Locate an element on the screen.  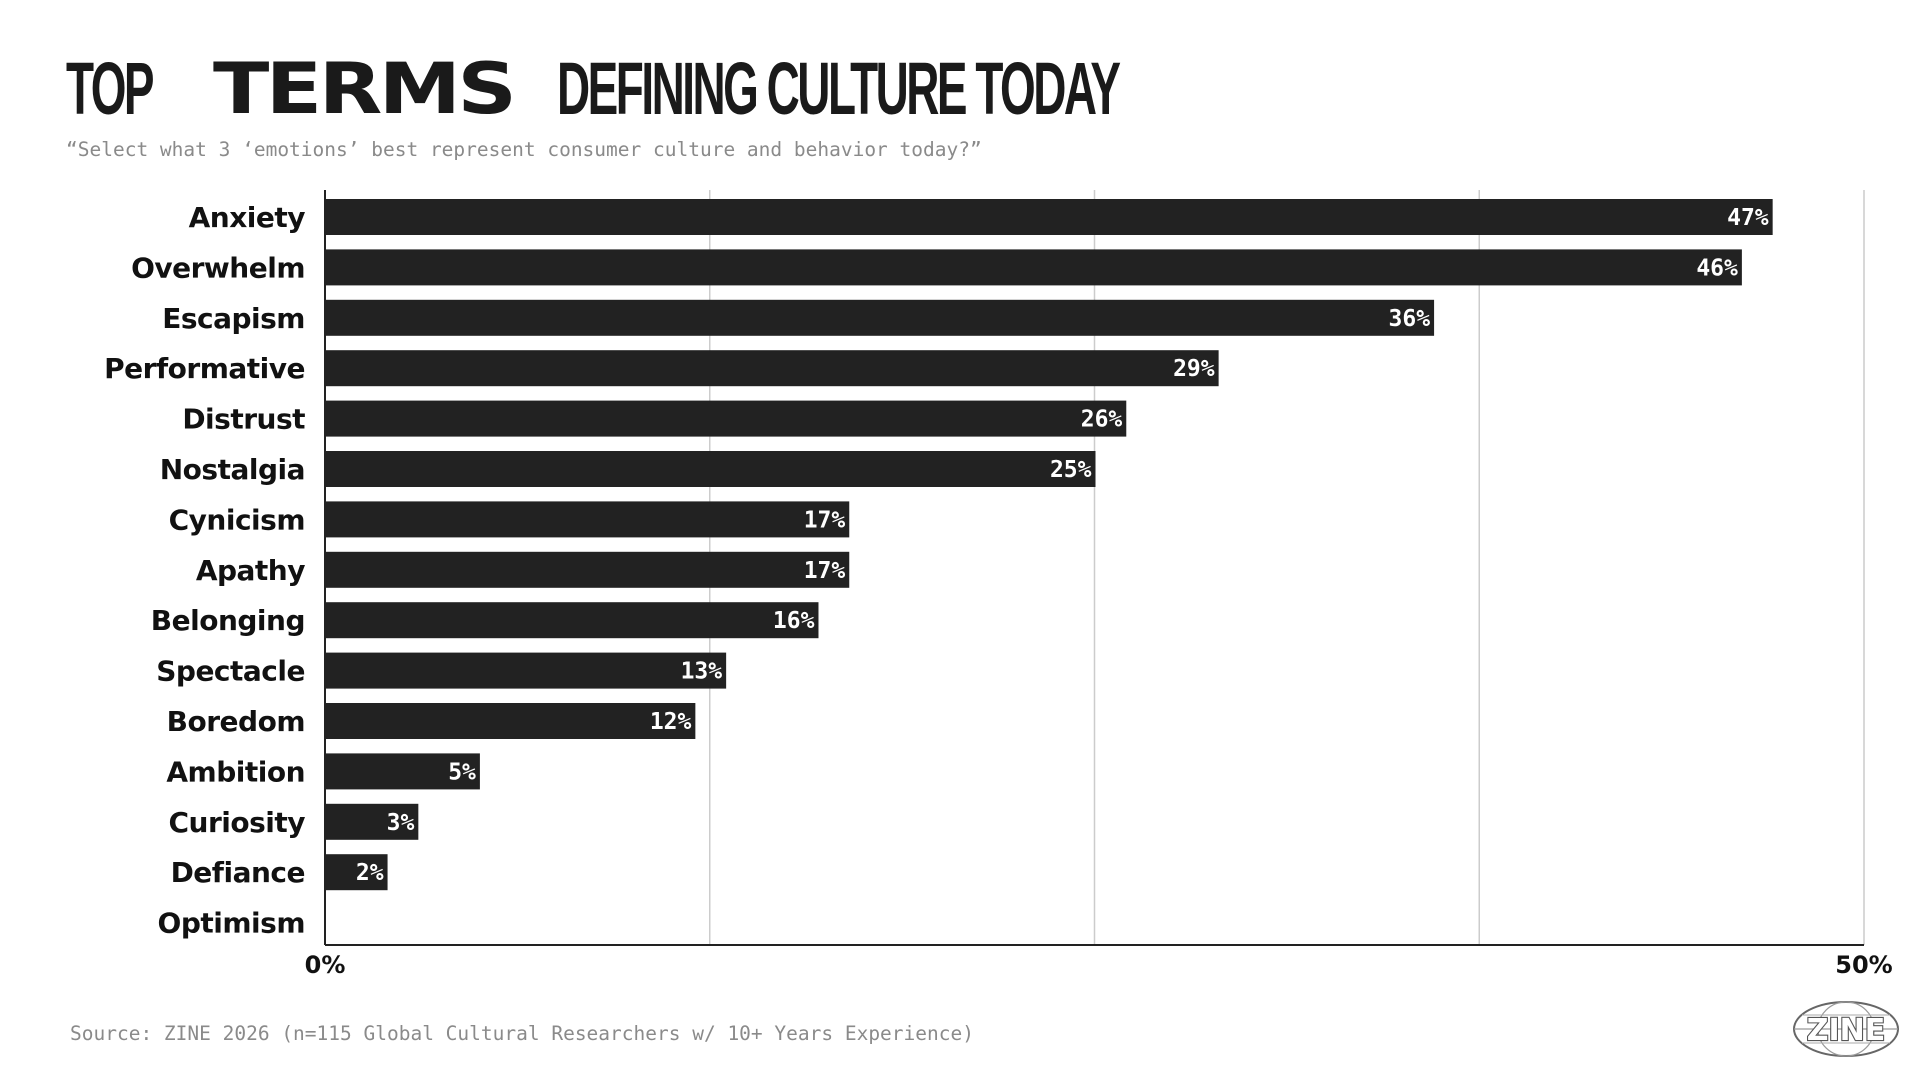
category-label: Performative is located at coordinates (204, 368).